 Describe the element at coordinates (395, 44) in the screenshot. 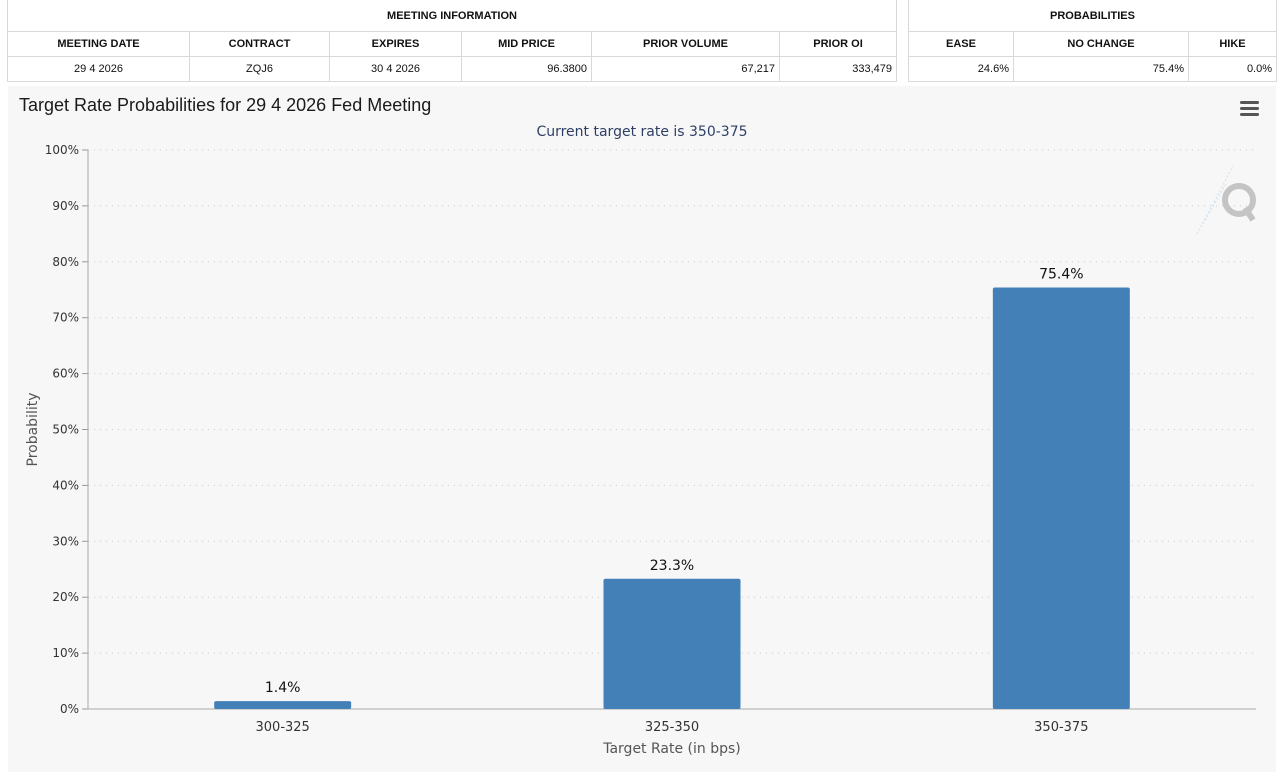

I see `expires-header: EXPIRES` at that location.